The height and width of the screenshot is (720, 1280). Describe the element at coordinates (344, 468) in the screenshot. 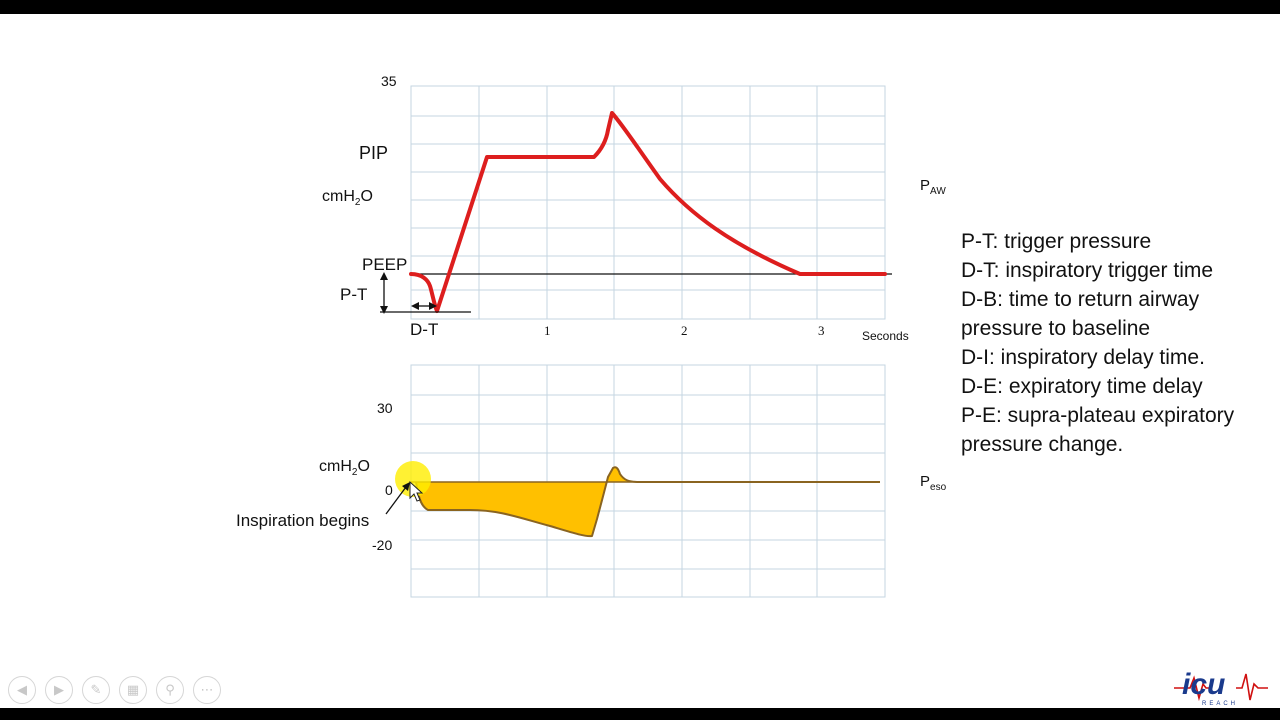

I see `lower-unit-label: cmH2O` at that location.